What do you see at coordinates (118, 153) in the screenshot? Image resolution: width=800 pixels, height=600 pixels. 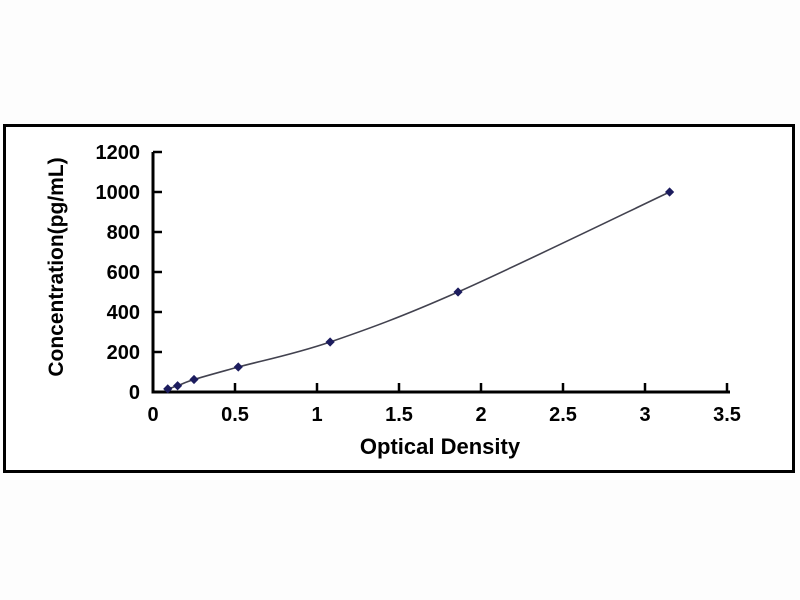 I see `y-tick-label: 1200` at bounding box center [118, 153].